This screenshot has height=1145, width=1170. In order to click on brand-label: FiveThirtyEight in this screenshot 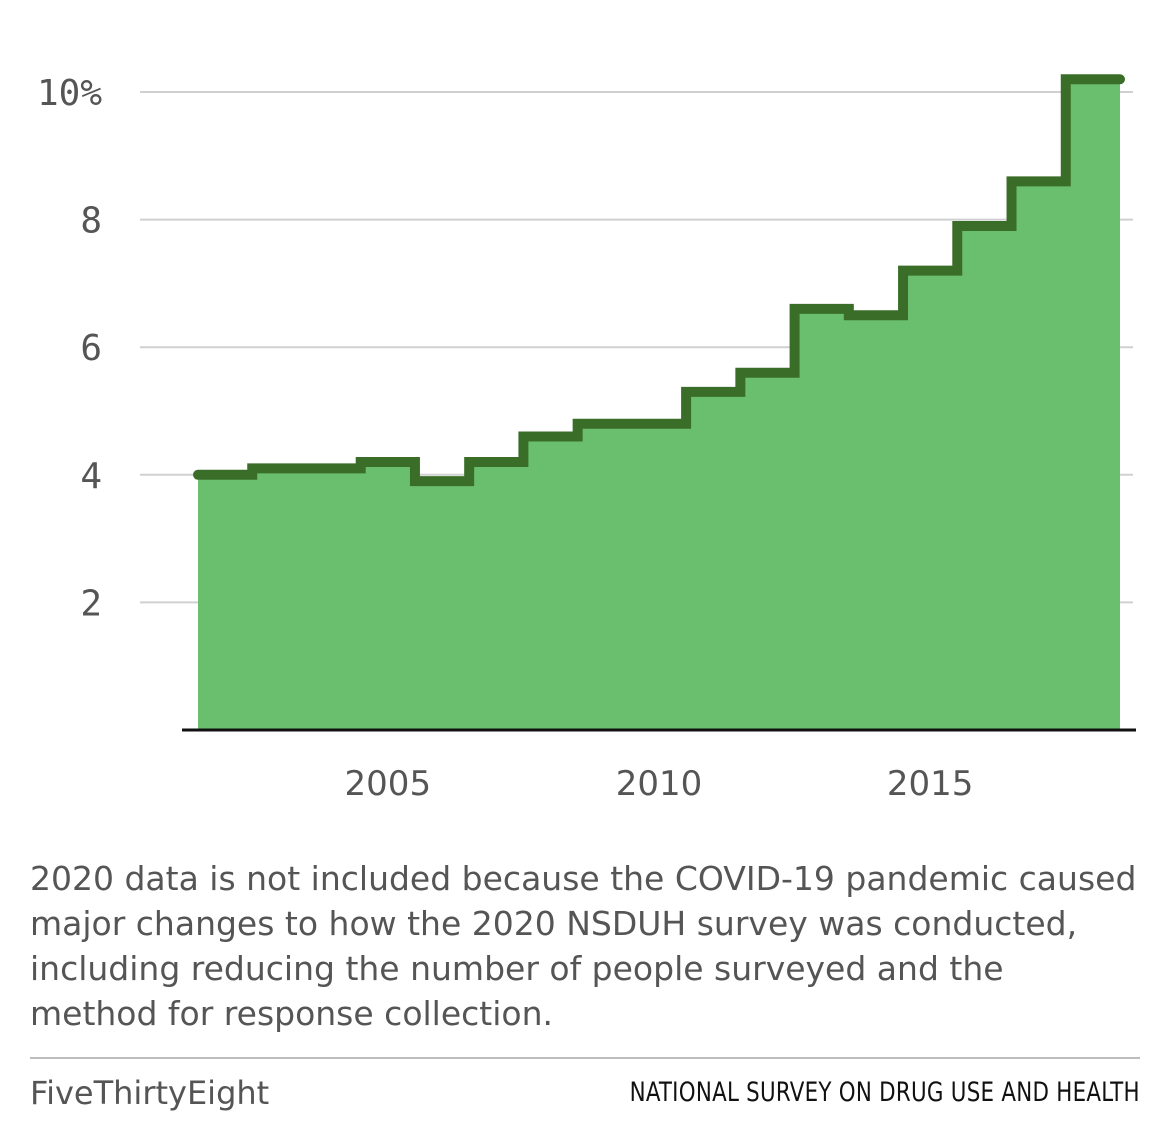, I will do `click(150, 1093)`.